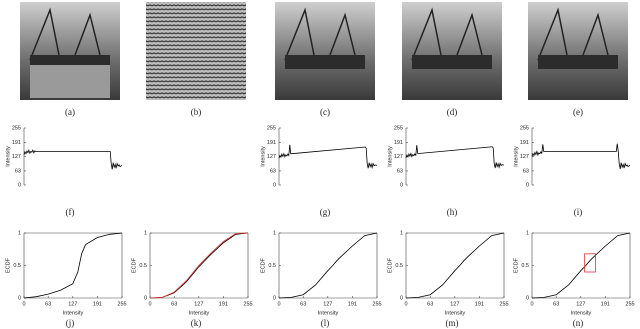 This screenshot has width=640, height=329. What do you see at coordinates (578, 112) in the screenshot?
I see `image-caption: (e)` at bounding box center [578, 112].